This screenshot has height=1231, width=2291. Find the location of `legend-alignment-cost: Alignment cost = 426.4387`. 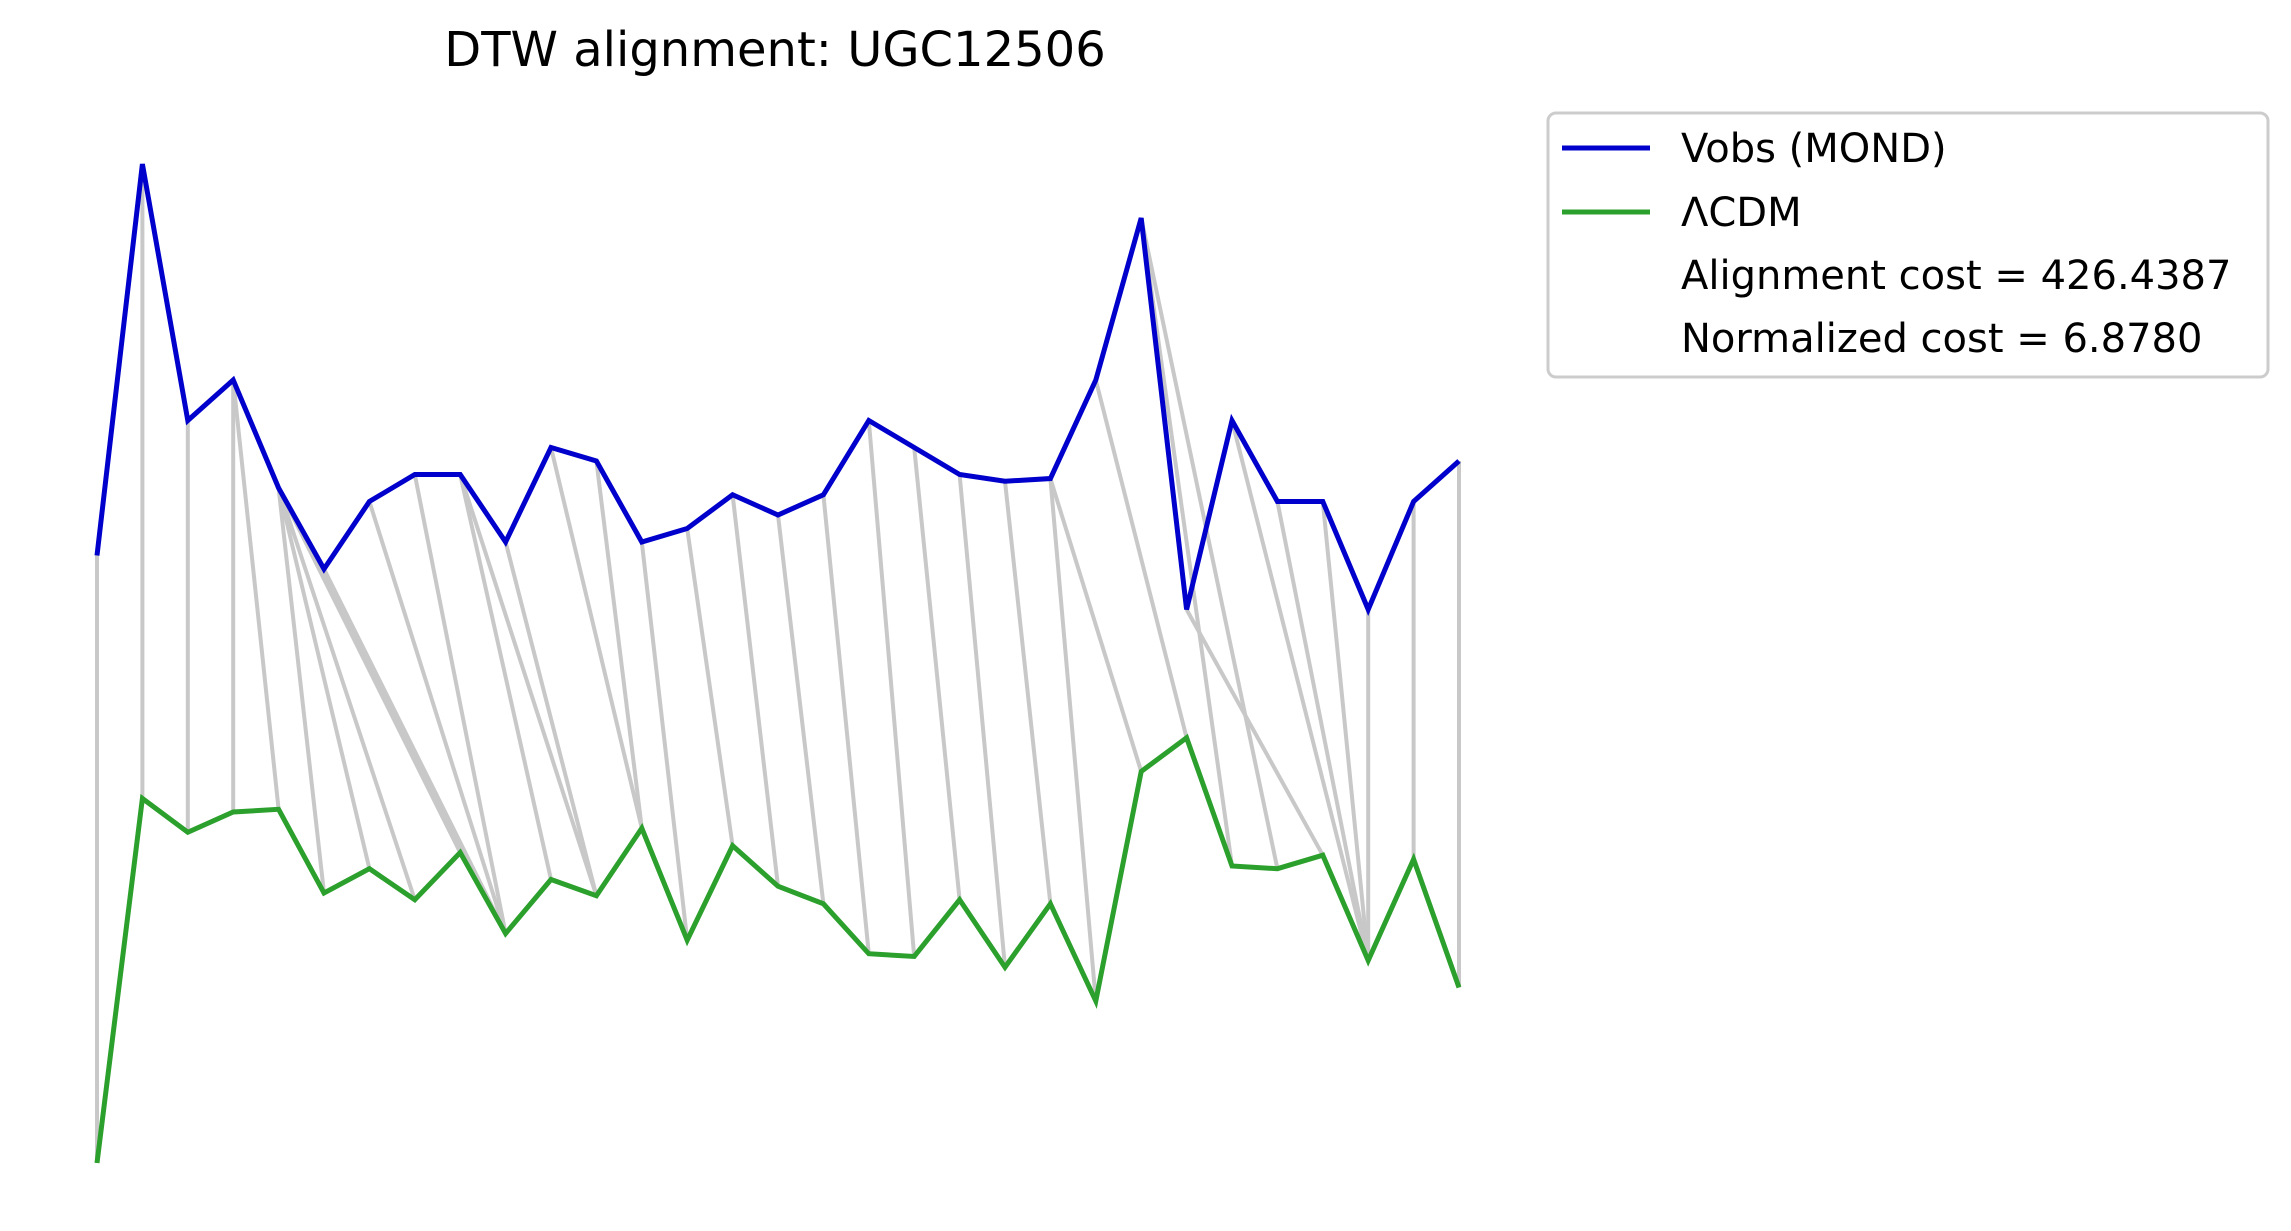

legend-alignment-cost: Alignment cost = 426.4387 is located at coordinates (1956, 276).